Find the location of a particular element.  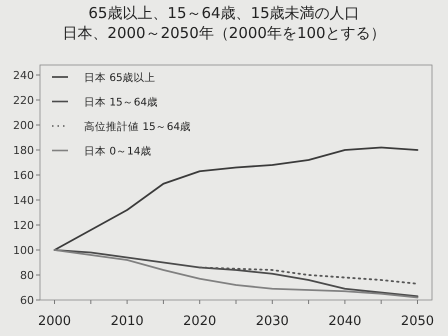

y-tick-label: 200 is located at coordinates (23, 125).